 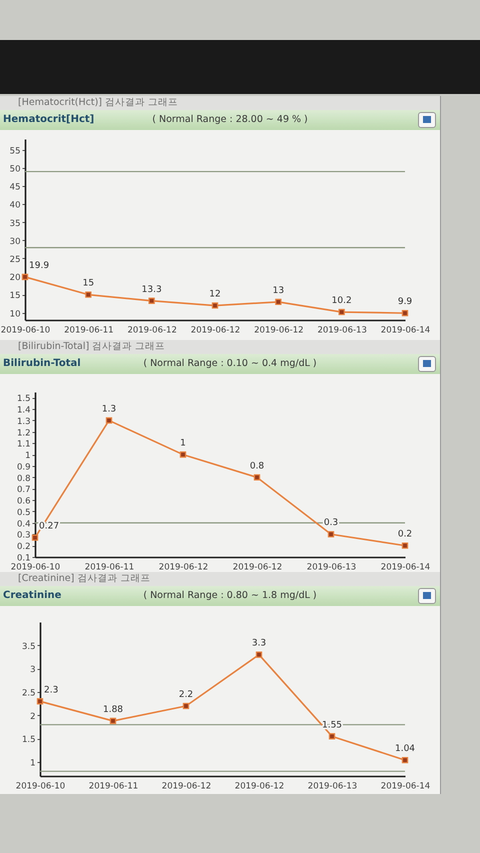 I want to click on chart-title: [Hematocrit(Hct)] 검사결과 그래프, so click(x=220, y=103).